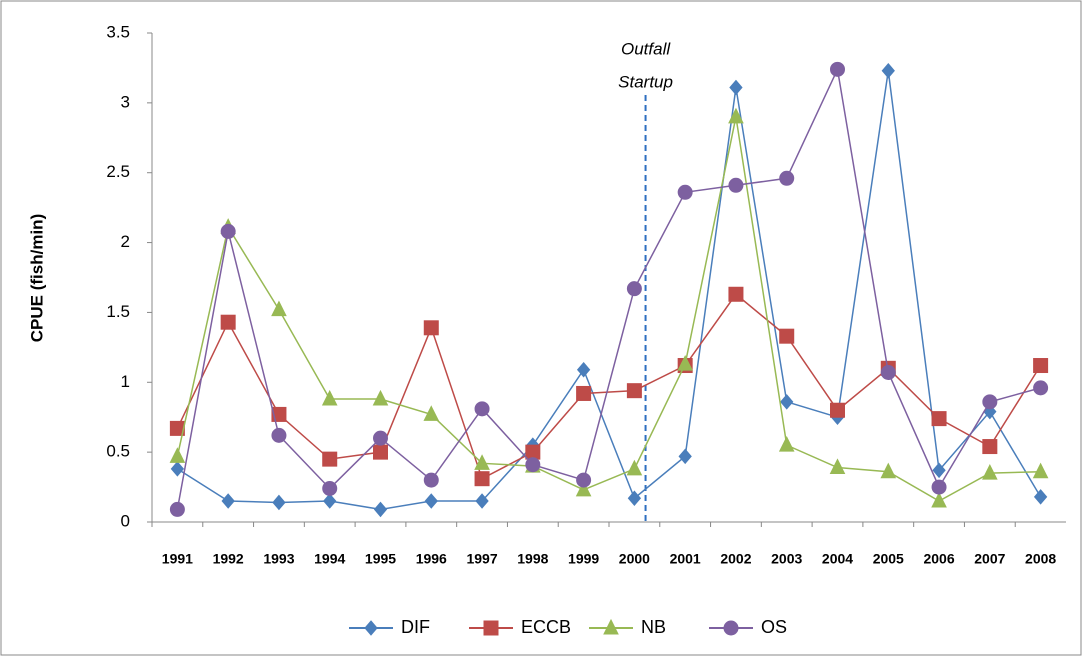 The width and height of the screenshot is (1086, 660). Describe the element at coordinates (278, 559) in the screenshot. I see `x-tick-label: 1993` at that location.